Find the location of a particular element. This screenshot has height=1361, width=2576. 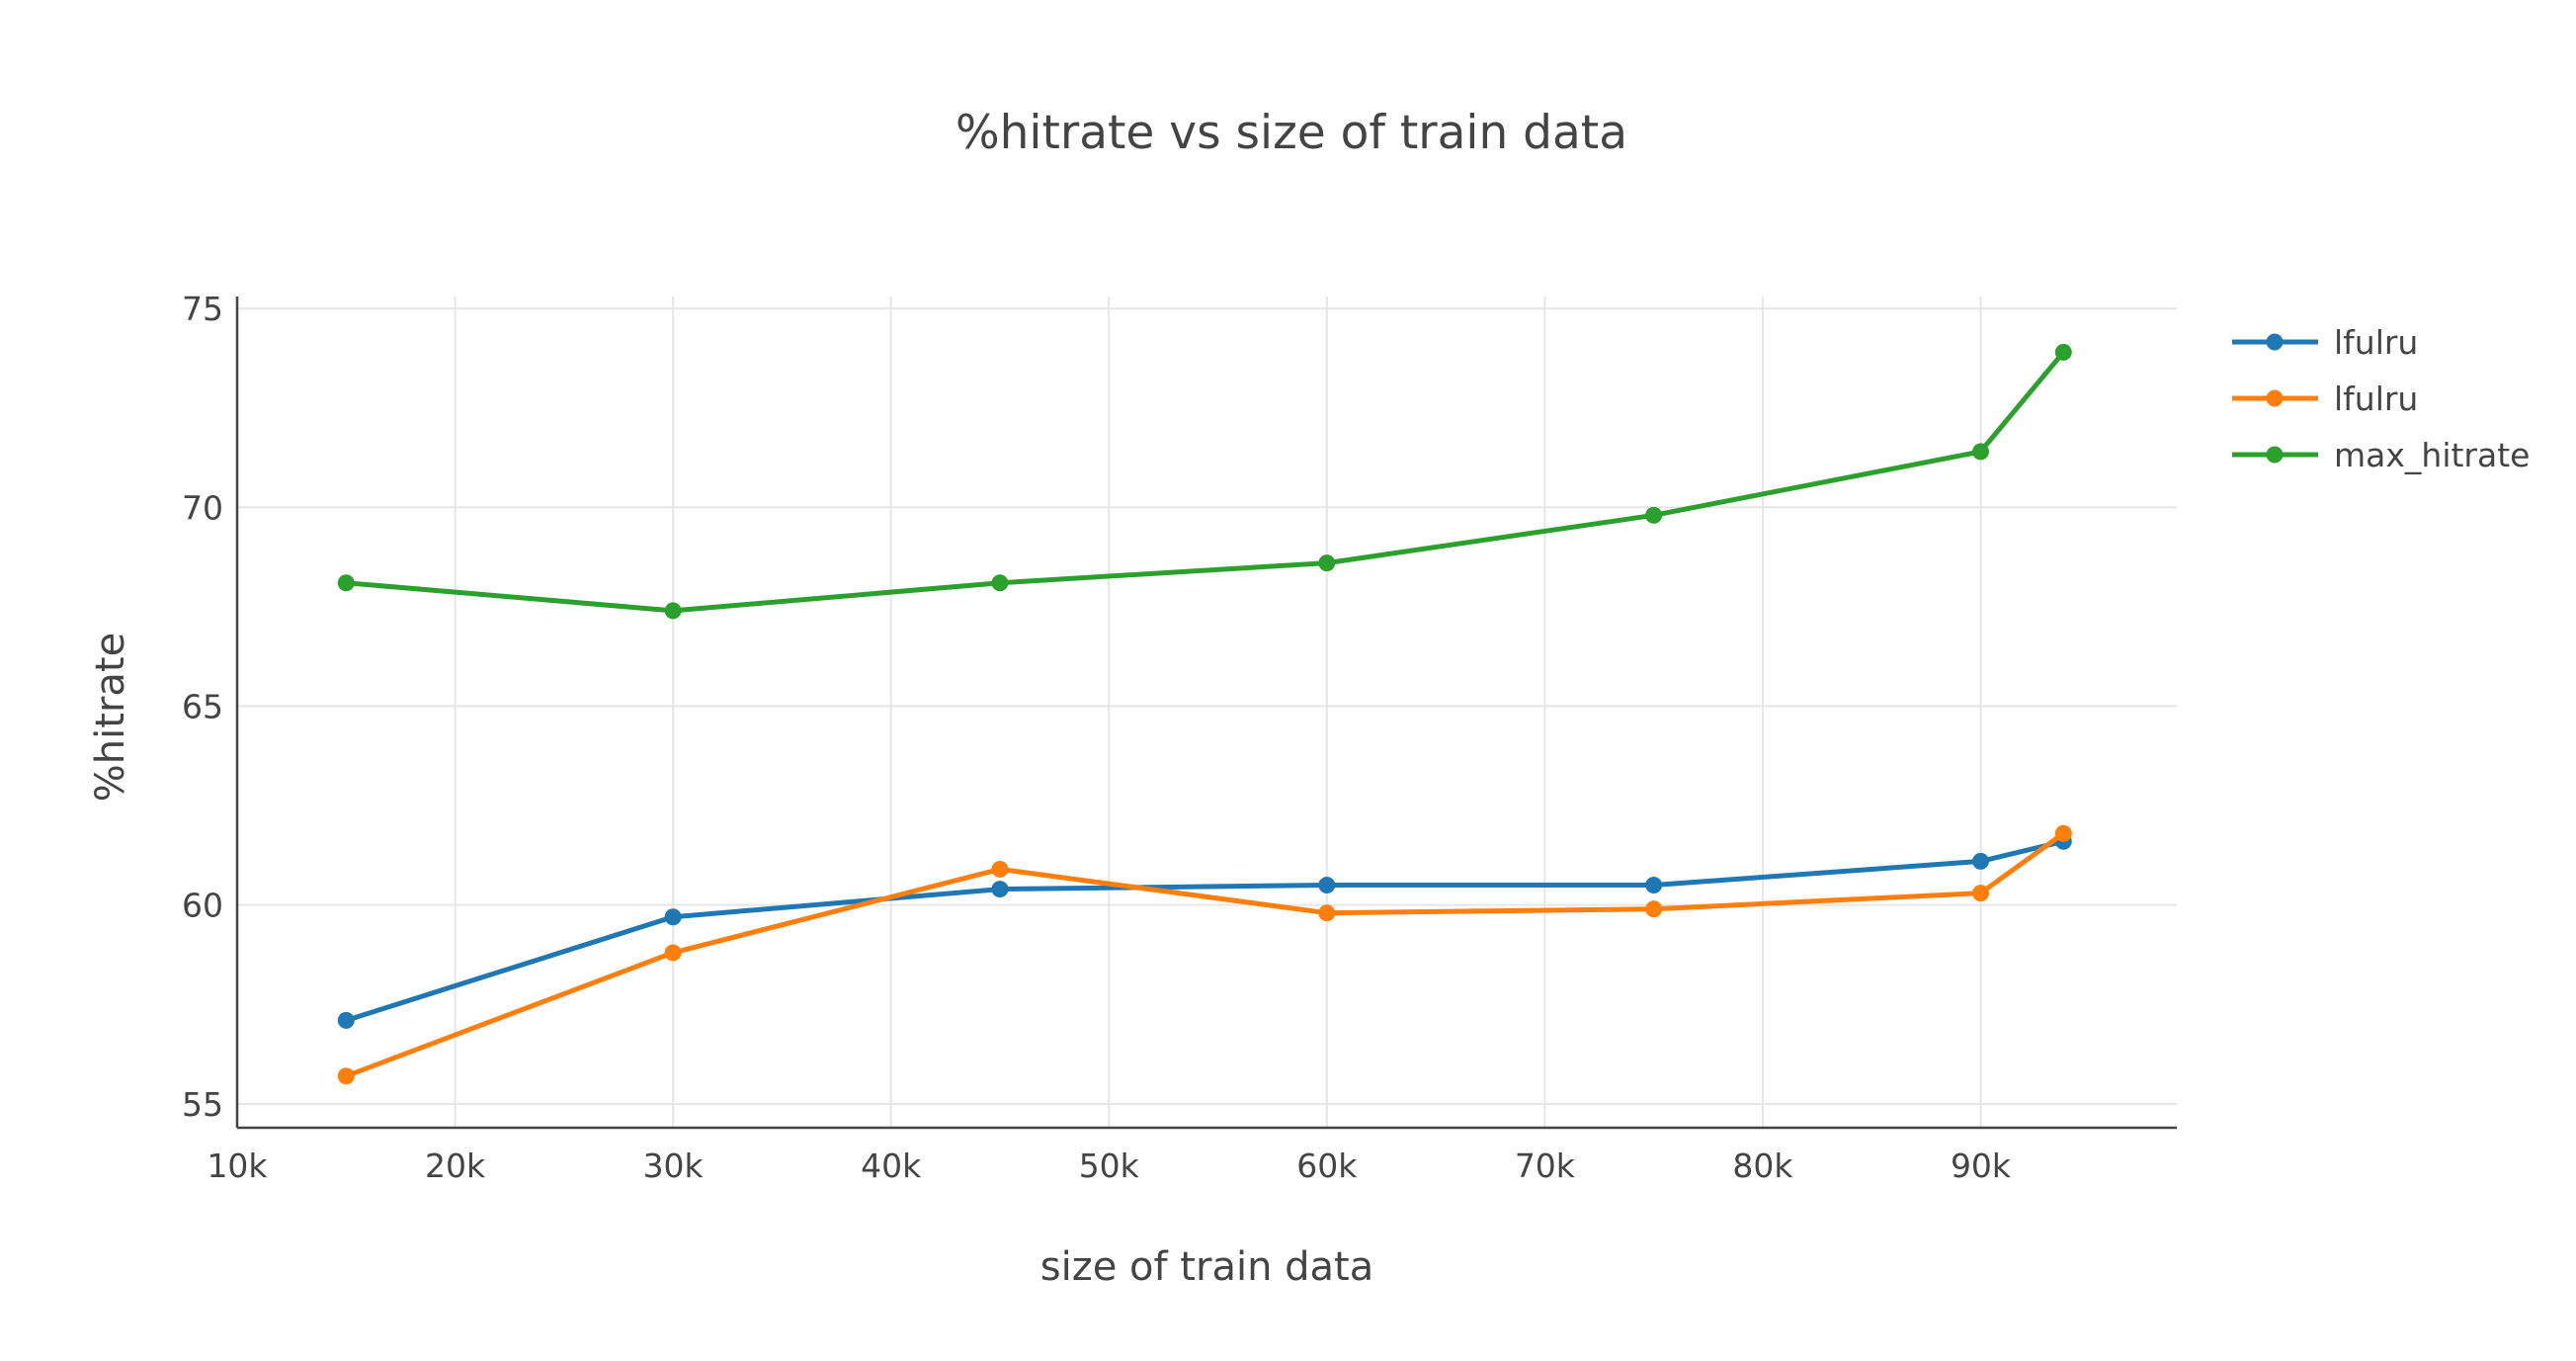

y-axis-title: %hitrate is located at coordinates (110, 717).